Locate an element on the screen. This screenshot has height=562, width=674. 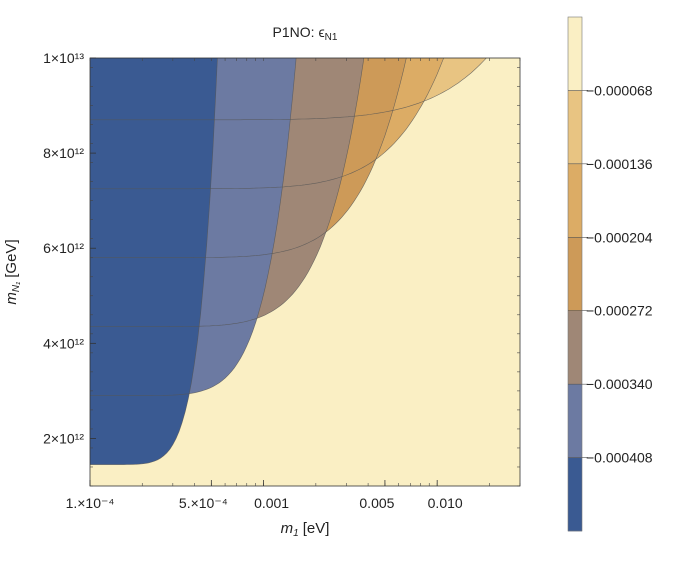
x-tick-label: 0.010 is located at coordinates (445, 503).